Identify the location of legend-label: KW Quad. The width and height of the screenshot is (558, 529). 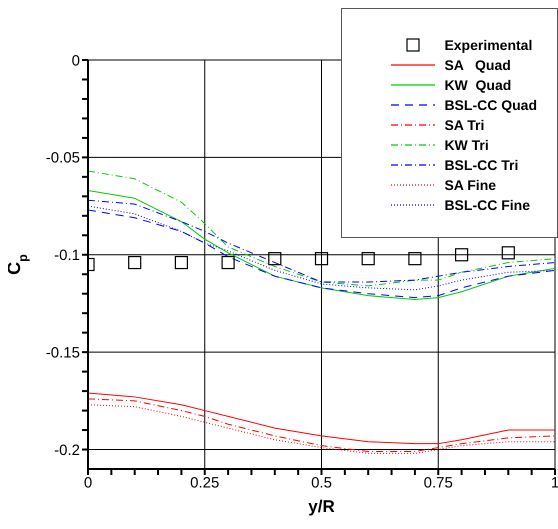
(478, 85).